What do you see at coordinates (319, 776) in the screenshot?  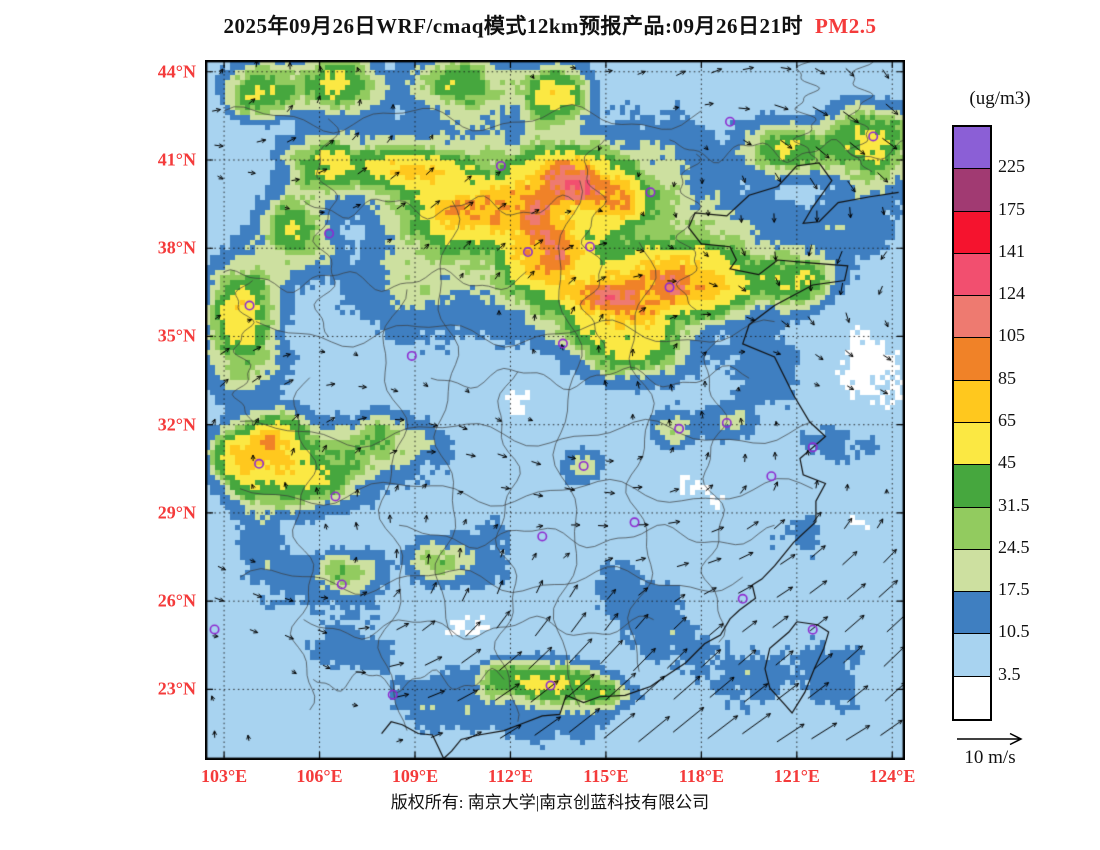 I see `x-tick-label: 106°E` at bounding box center [319, 776].